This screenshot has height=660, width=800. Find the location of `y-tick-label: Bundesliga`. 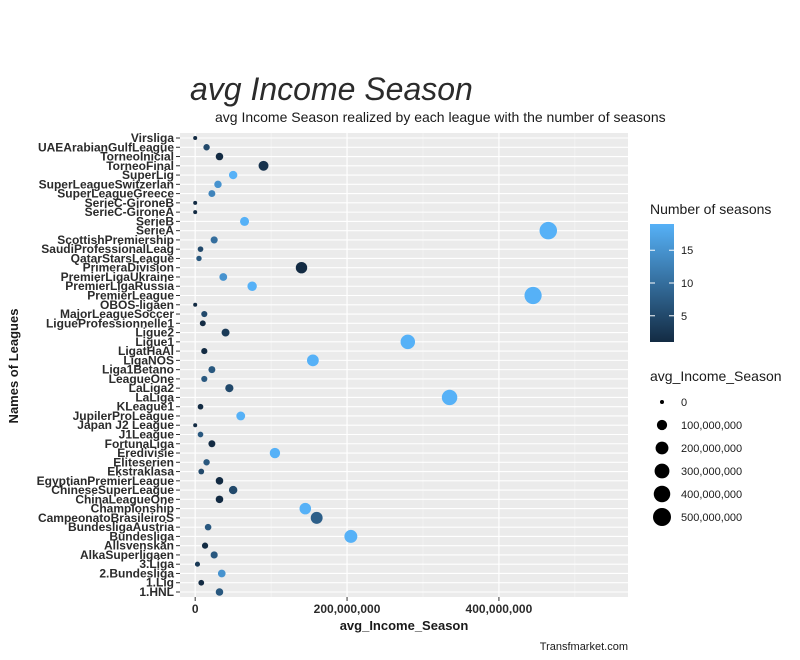

y-tick-label: Bundesliga is located at coordinates (141, 536).